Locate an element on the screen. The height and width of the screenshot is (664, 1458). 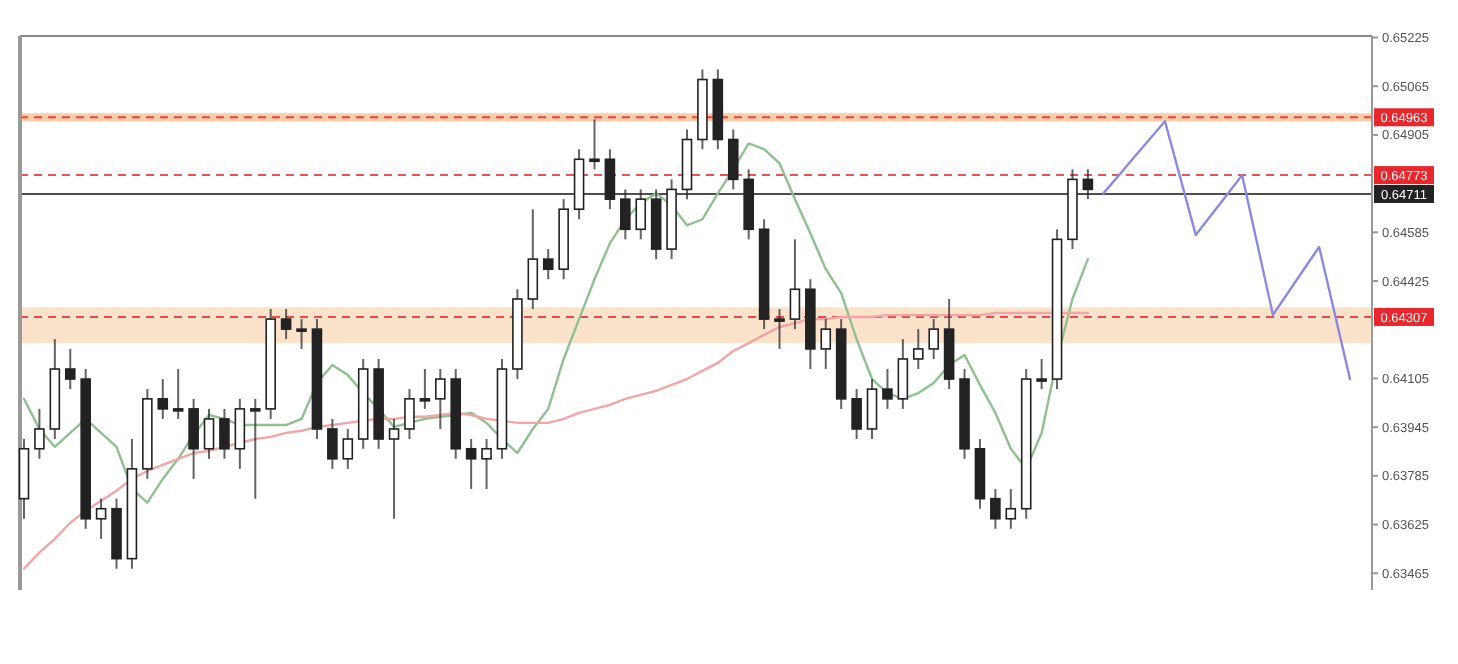
line-series is located at coordinates (1227, 250).